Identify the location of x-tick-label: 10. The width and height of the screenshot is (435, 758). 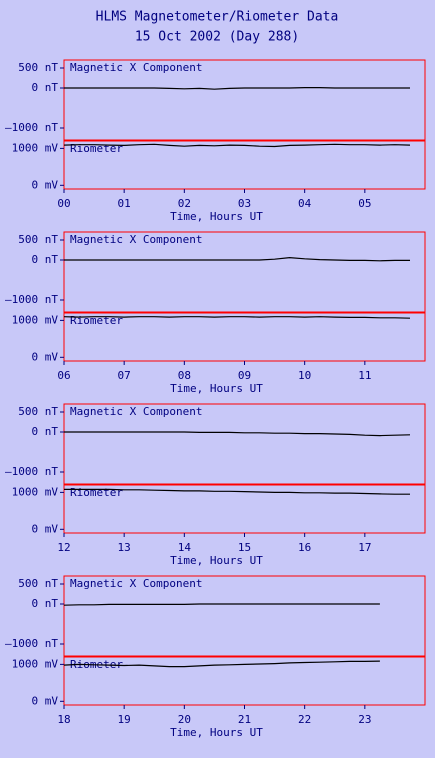
(304, 375).